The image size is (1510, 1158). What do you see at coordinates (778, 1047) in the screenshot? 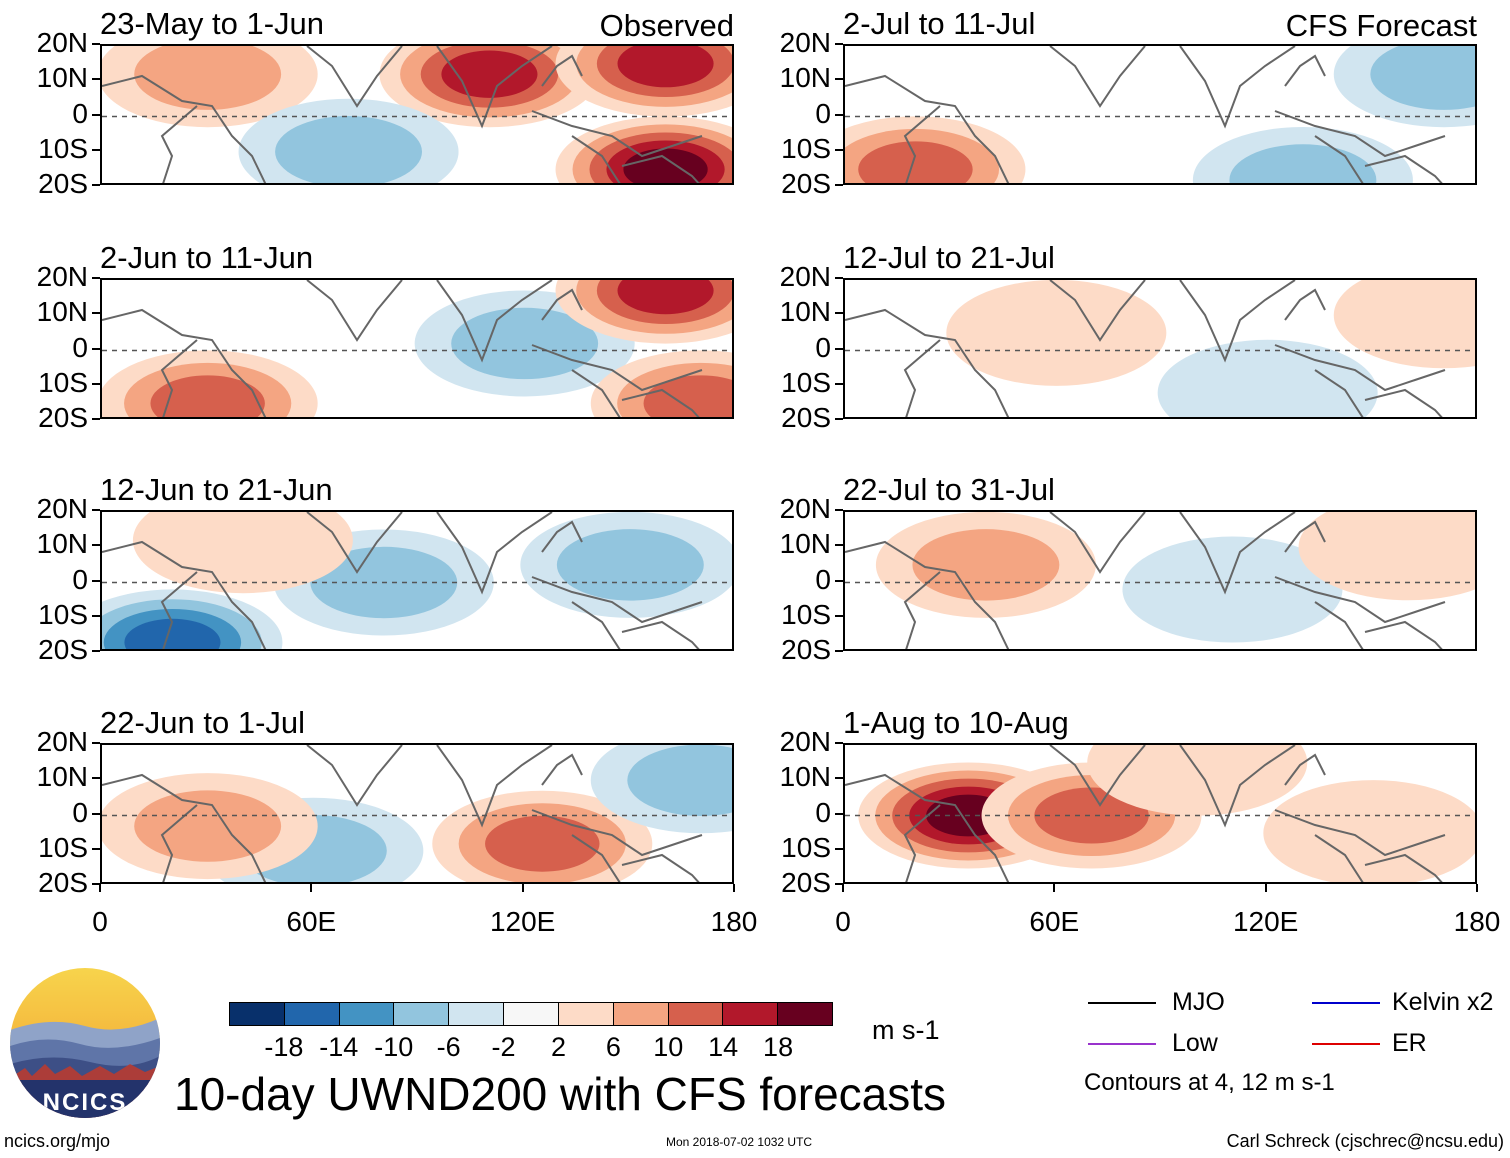
I see `colorbar-label: 18` at bounding box center [778, 1047].